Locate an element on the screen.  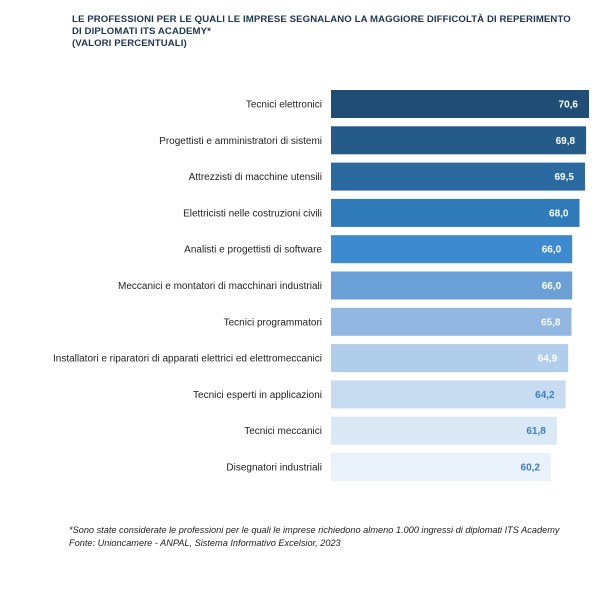
value-label-10: 61,8 is located at coordinates (536, 431).